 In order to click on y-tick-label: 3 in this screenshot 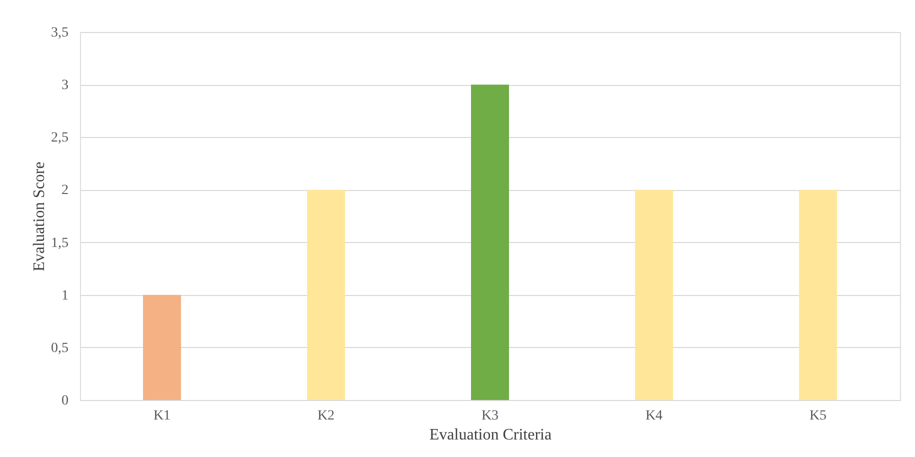, I will do `click(65, 86)`.